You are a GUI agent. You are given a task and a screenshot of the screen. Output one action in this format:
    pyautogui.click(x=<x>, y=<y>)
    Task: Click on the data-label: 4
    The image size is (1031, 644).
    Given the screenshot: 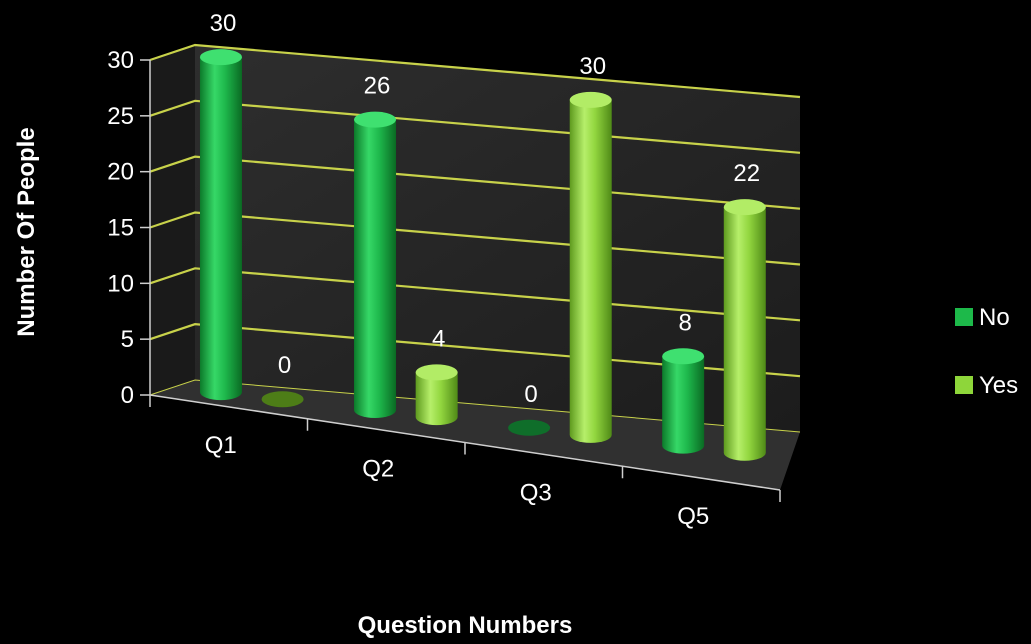 What is the action you would take?
    pyautogui.click(x=438, y=338)
    